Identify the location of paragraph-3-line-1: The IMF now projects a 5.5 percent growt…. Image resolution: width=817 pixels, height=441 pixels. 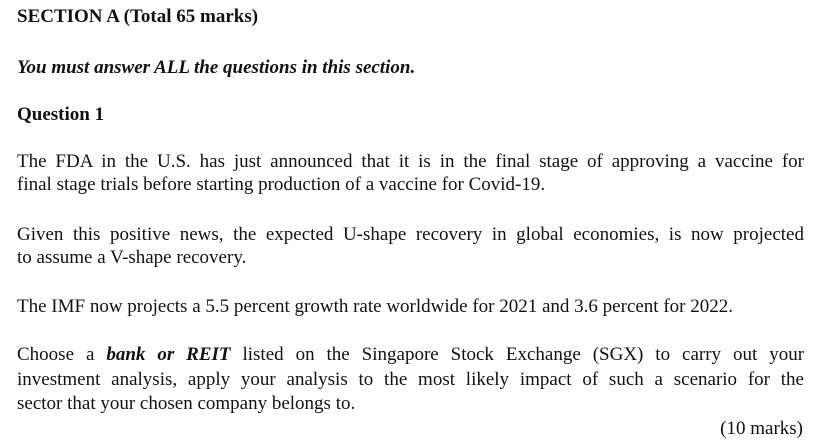
(375, 306).